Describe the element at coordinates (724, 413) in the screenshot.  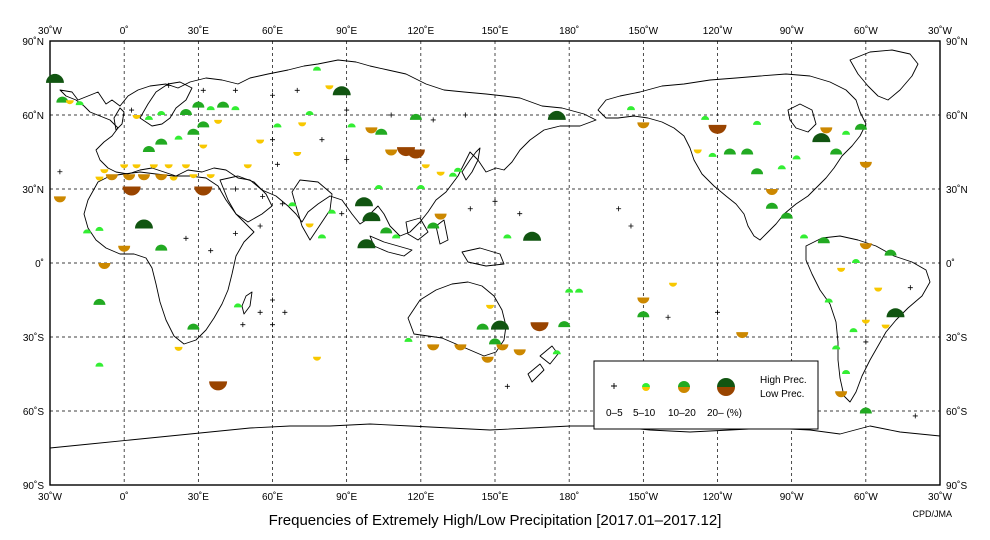
I see `legend-class-4: 20– (%)` at that location.